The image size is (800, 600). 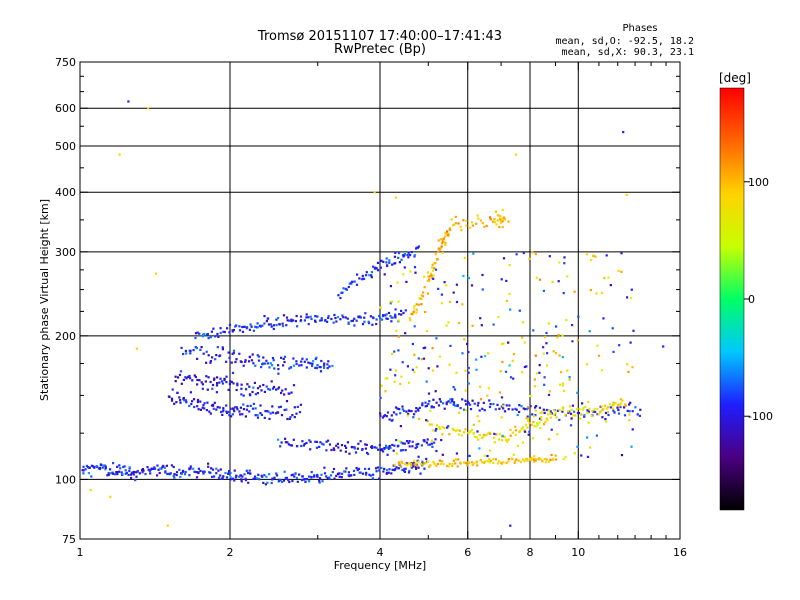 I want to click on x-axis-label: Frequency [MHz], so click(x=380, y=565).